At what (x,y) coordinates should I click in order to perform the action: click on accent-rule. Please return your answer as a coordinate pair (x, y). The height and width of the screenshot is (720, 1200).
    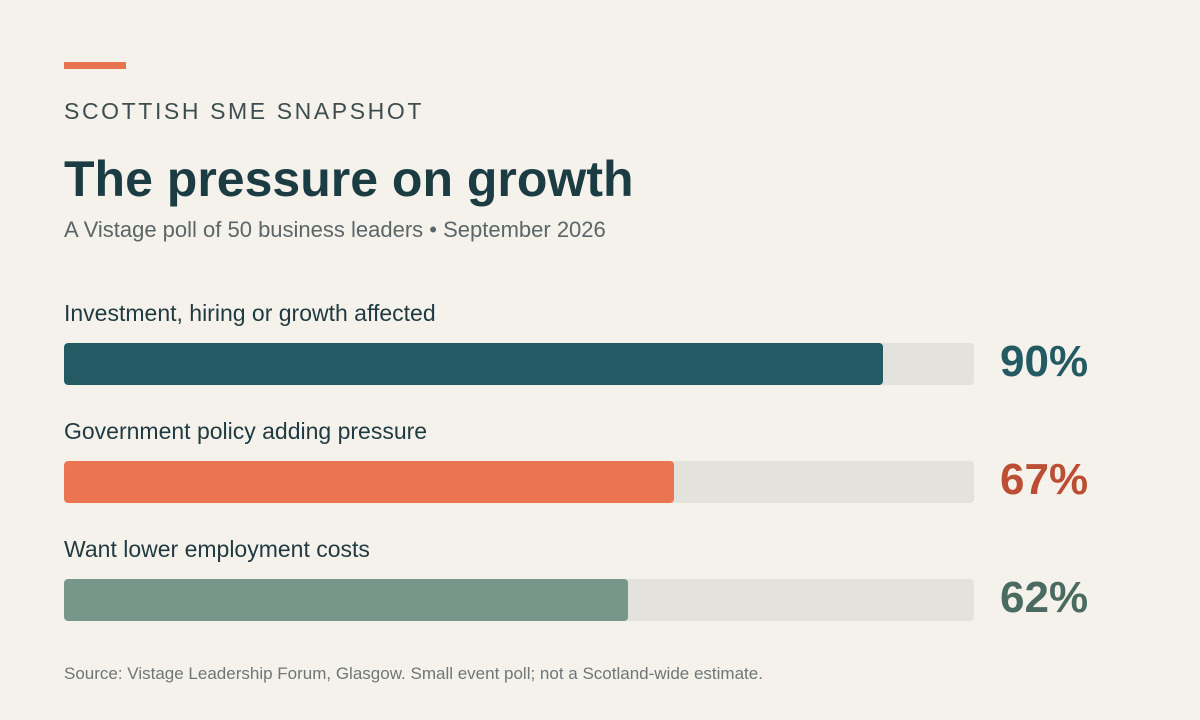
    Looking at the image, I should click on (95, 65).